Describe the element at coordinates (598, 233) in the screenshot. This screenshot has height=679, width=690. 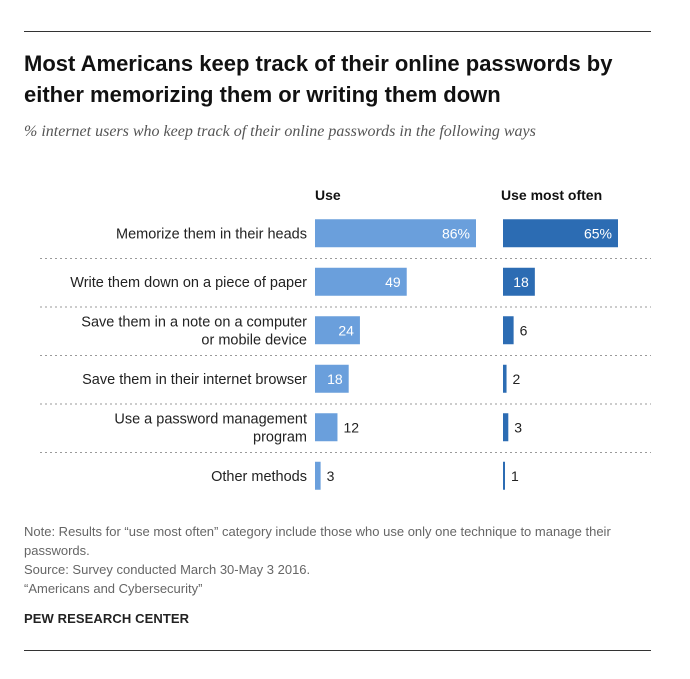
I see `data-label-use-most-often: 65%` at that location.